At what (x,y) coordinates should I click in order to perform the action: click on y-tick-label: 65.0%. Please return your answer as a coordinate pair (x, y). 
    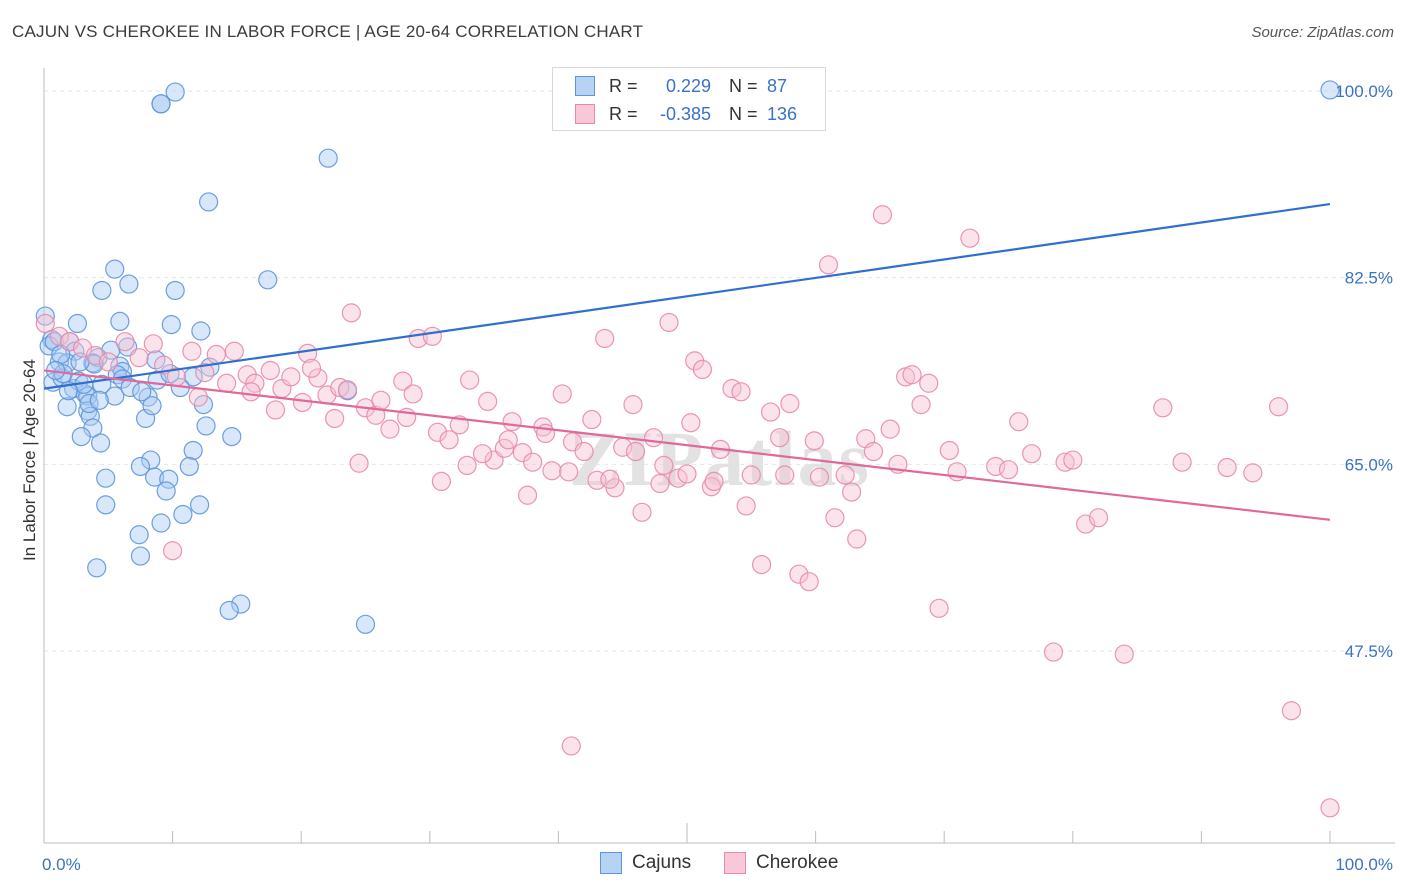
    Looking at the image, I should click on (1369, 464).